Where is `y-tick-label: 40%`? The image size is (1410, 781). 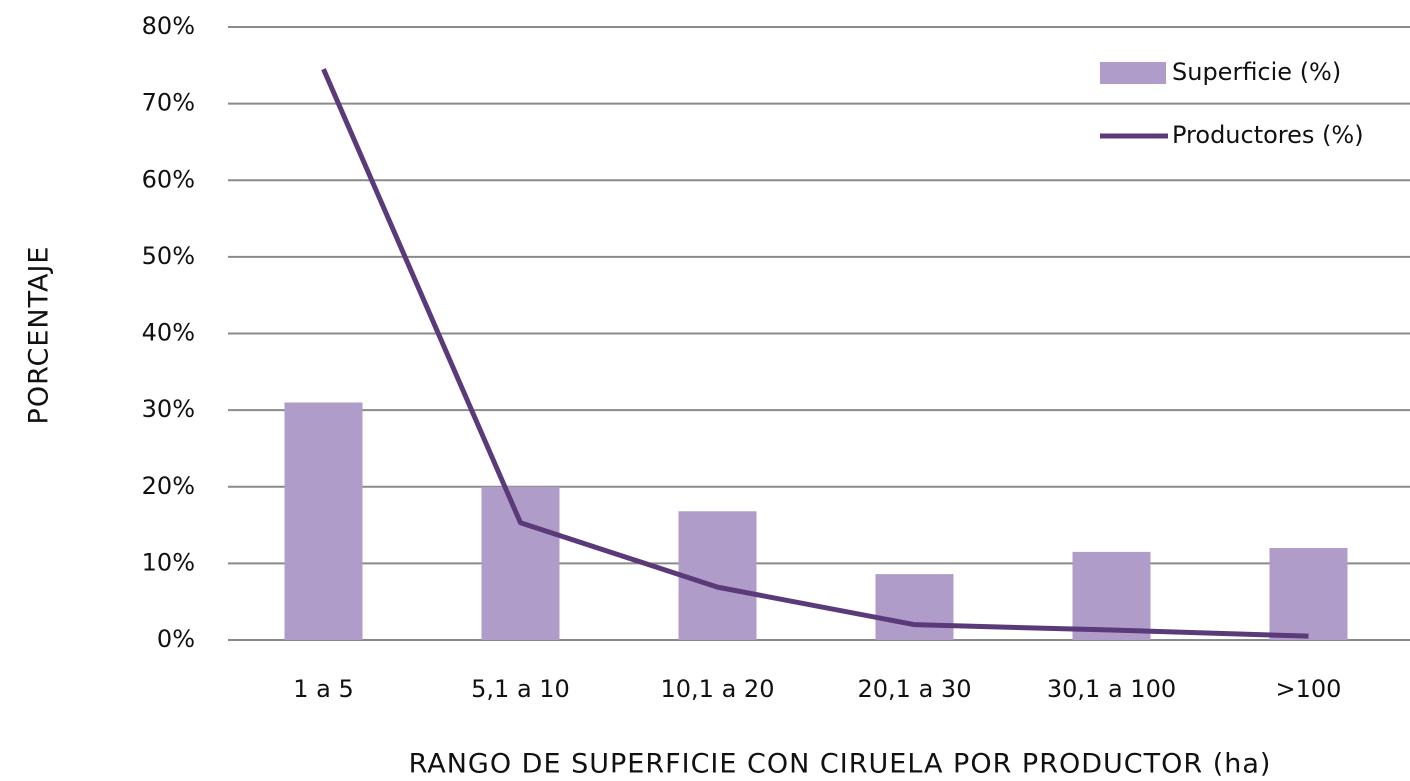 y-tick-label: 40% is located at coordinates (168, 333).